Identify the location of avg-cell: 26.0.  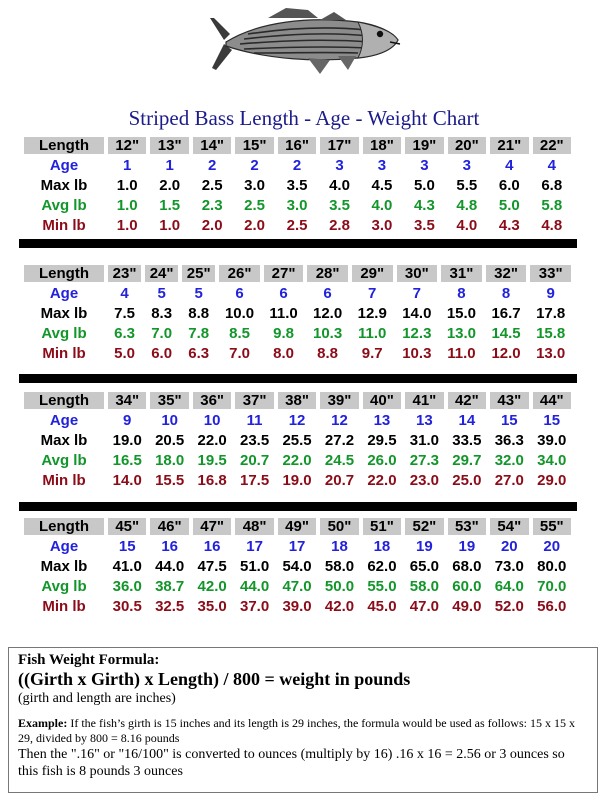
(382, 460).